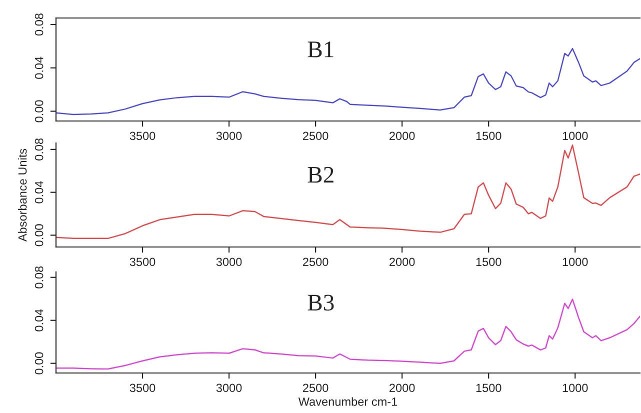  What do you see at coordinates (321, 302) in the screenshot?
I see `annotation: B3` at bounding box center [321, 302].